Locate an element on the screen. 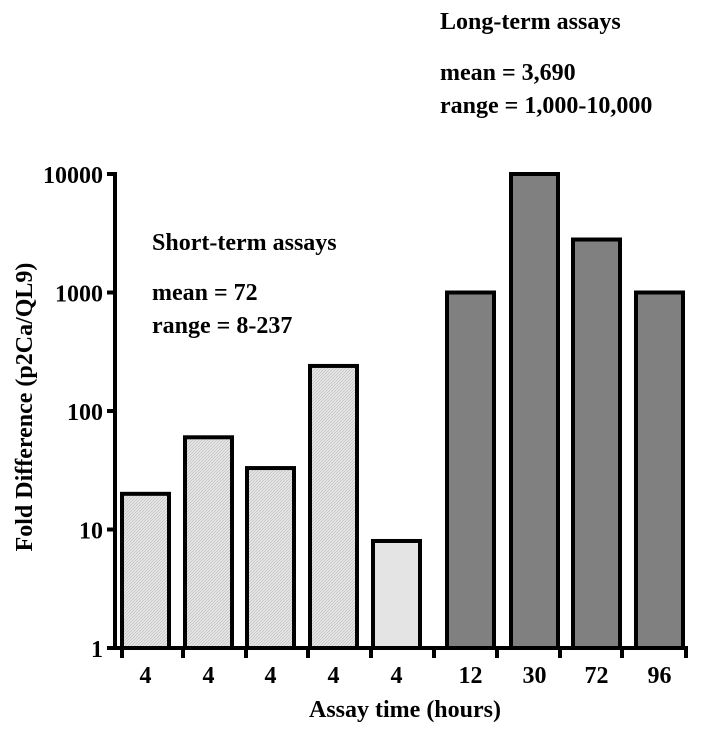 The height and width of the screenshot is (732, 708). y-tick-label-10: 10 is located at coordinates (91, 532).